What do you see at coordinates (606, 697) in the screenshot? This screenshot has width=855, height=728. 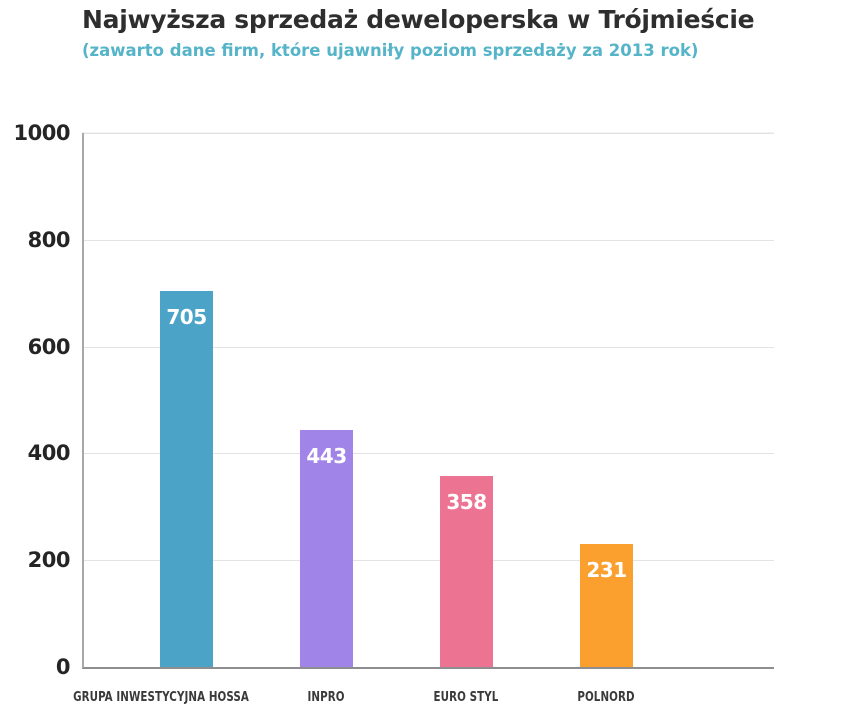 I see `x-tick-label-polnord: POLNORD` at bounding box center [606, 697].